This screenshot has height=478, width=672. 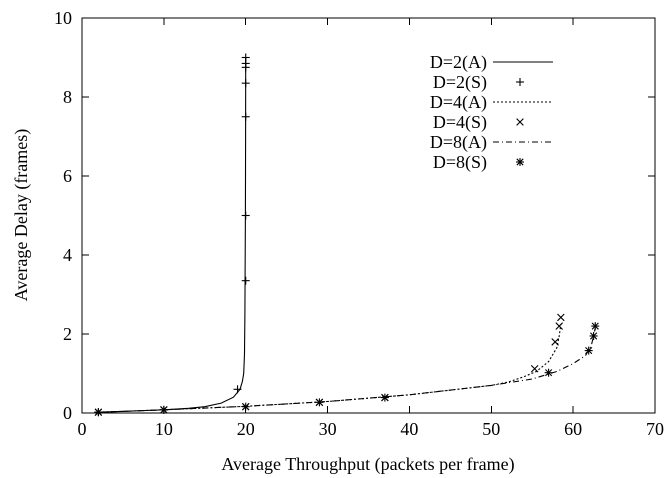 What do you see at coordinates (21, 215) in the screenshot?
I see `y-axis-title: Average Delay (frames)` at bounding box center [21, 215].